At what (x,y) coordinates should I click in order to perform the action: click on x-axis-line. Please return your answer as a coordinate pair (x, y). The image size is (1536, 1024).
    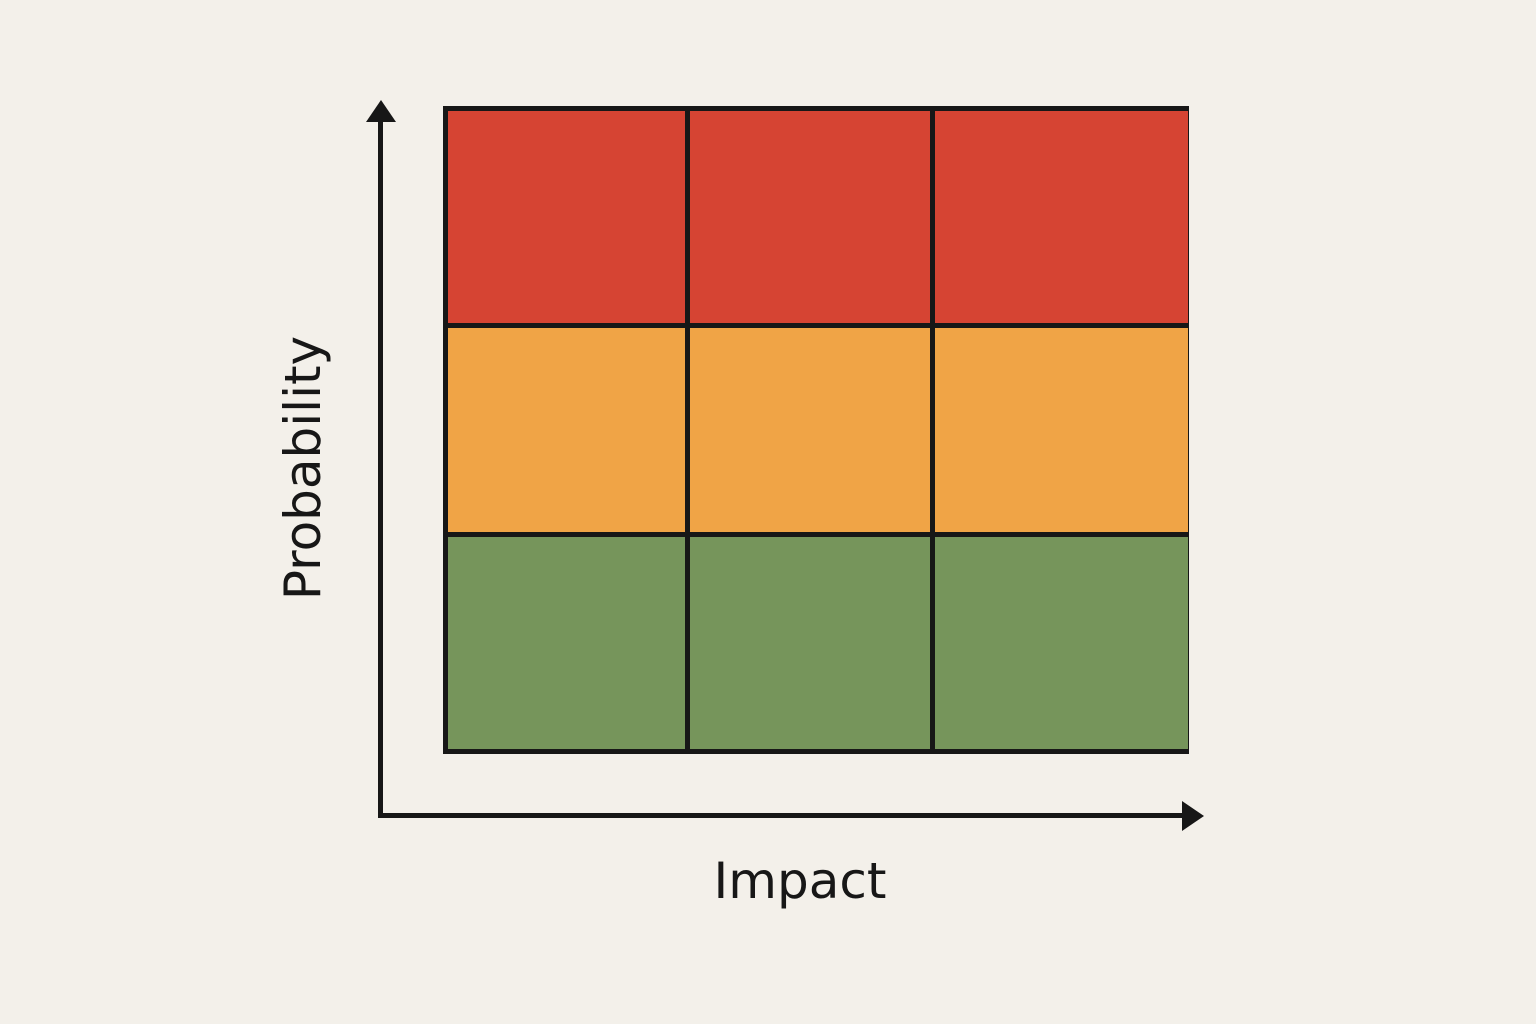
    Looking at the image, I should click on (783, 815).